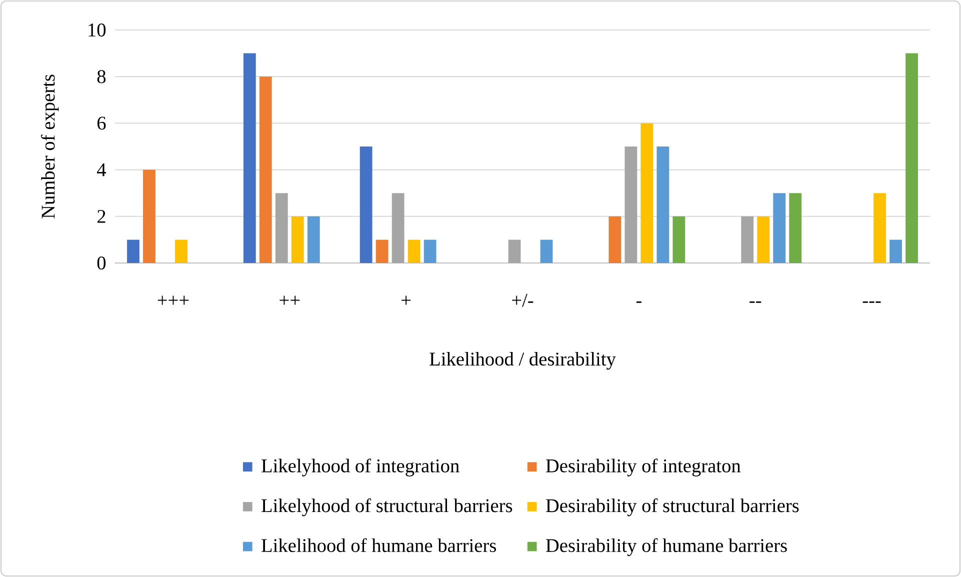 The height and width of the screenshot is (577, 961). I want to click on legend-label: Likelihood of humane barriers, so click(379, 545).